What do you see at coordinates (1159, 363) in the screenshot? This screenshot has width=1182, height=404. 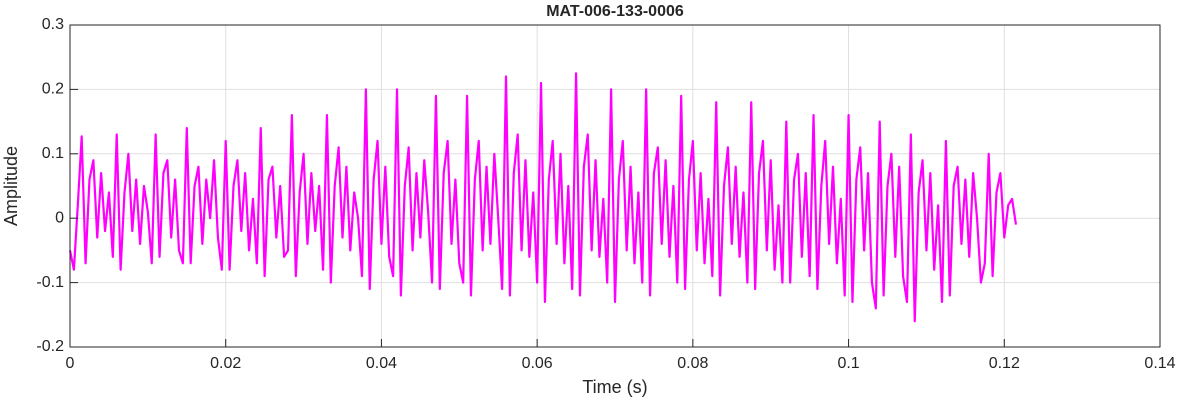 I see `x-tick-label: 0.14` at bounding box center [1159, 363].